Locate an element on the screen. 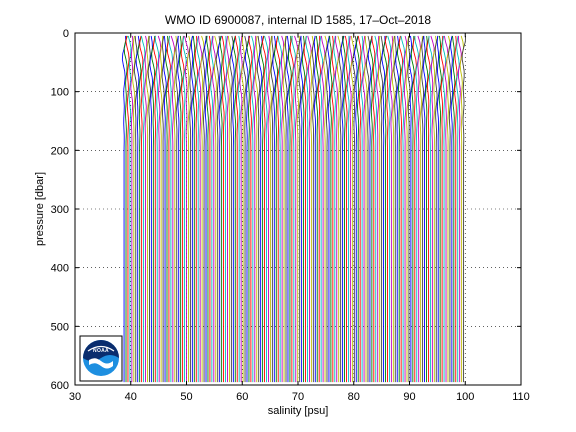  y-tick-label: 400 is located at coordinates (60, 269).